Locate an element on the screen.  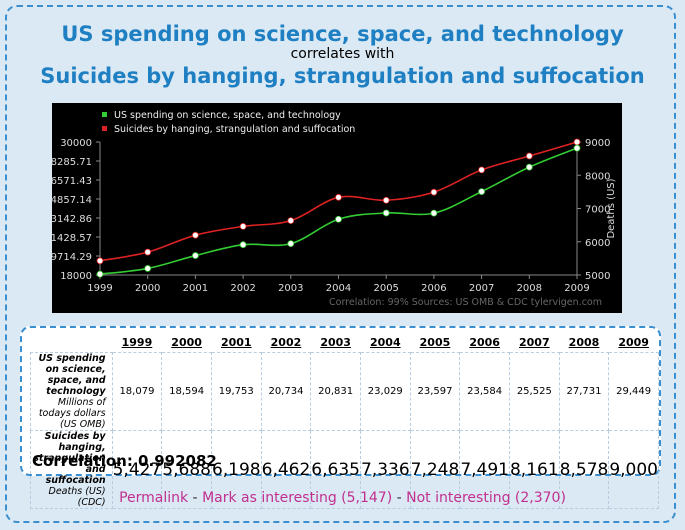
year-header: 2004 is located at coordinates (385, 342).